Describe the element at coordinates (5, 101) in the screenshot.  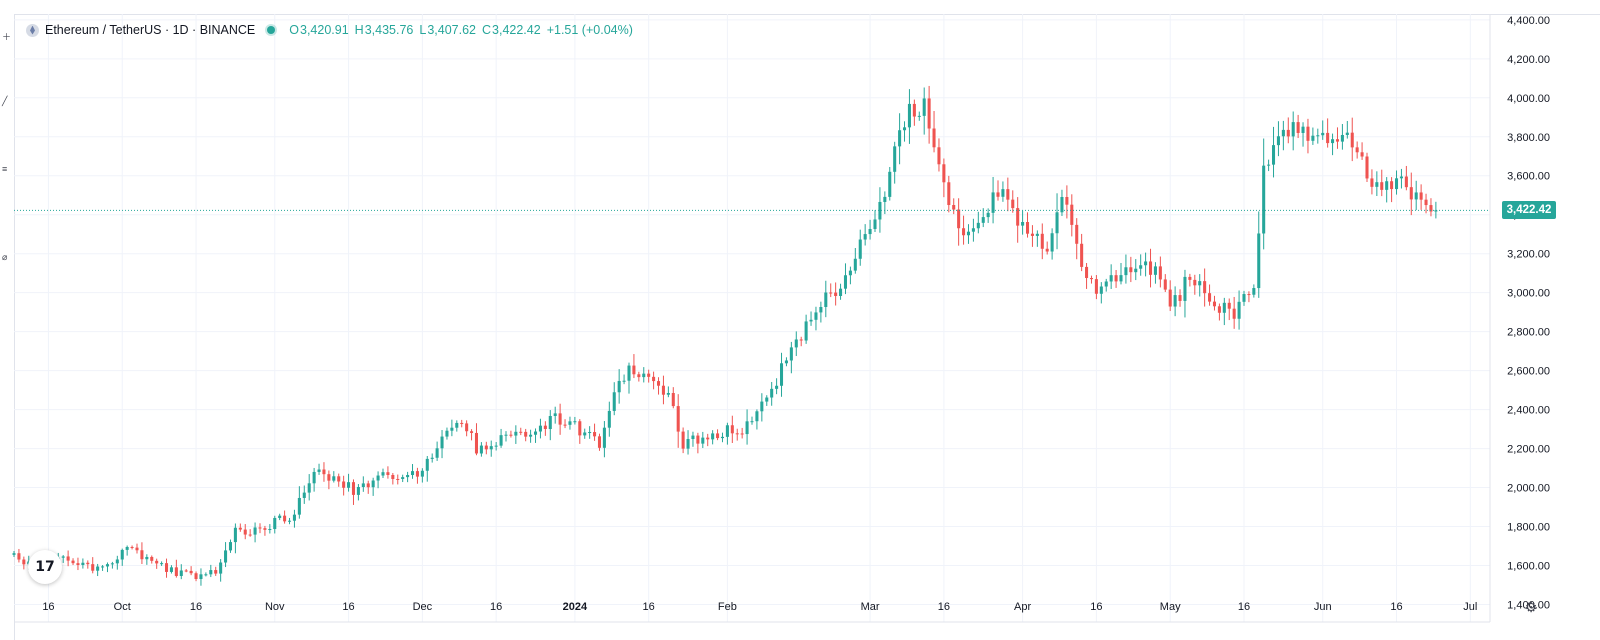
I see `trendline-tool-icon: ╱` at that location.